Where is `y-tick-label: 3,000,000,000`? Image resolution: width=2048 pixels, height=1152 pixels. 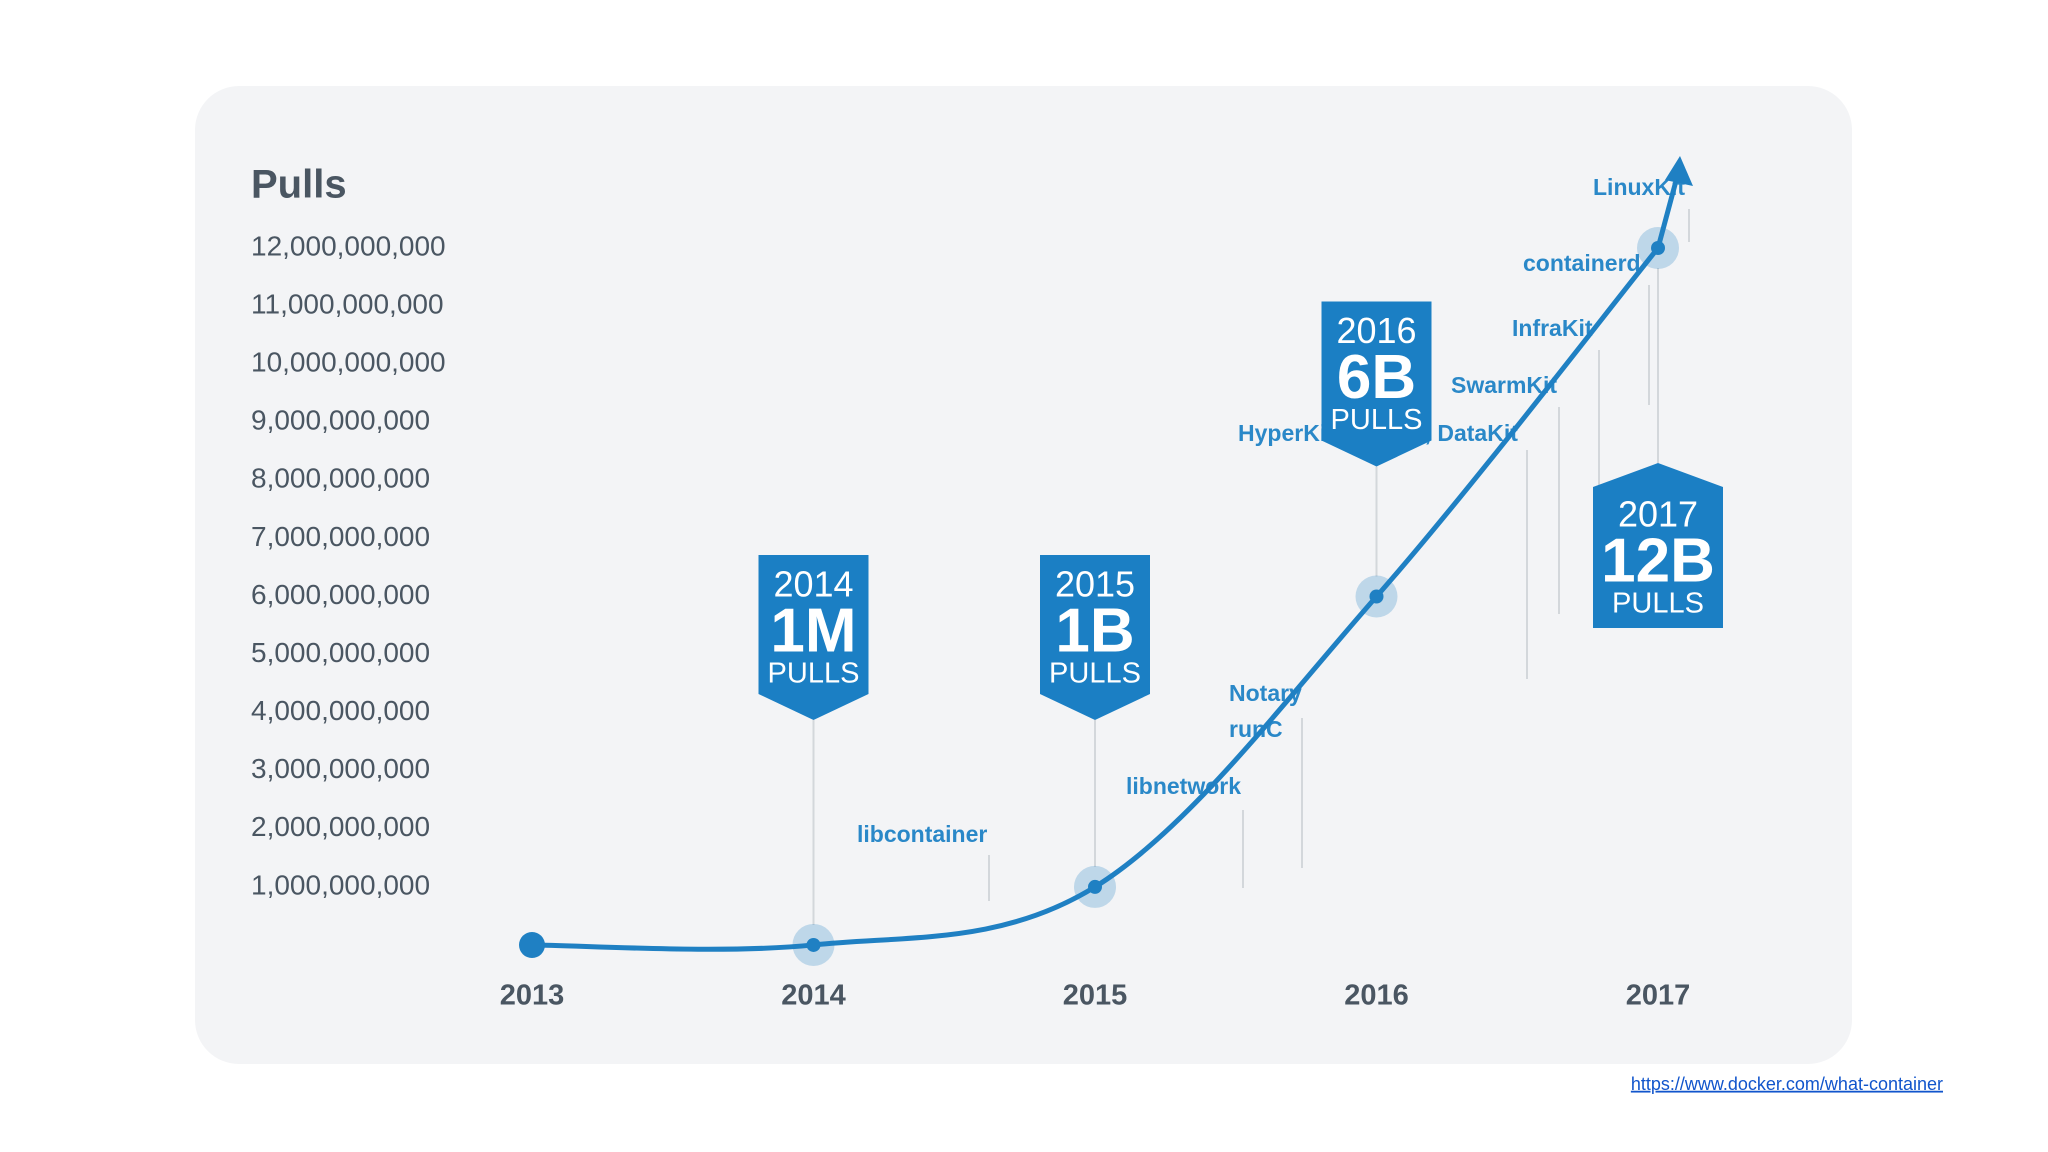
y-tick-label: 3,000,000,000 is located at coordinates (340, 768).